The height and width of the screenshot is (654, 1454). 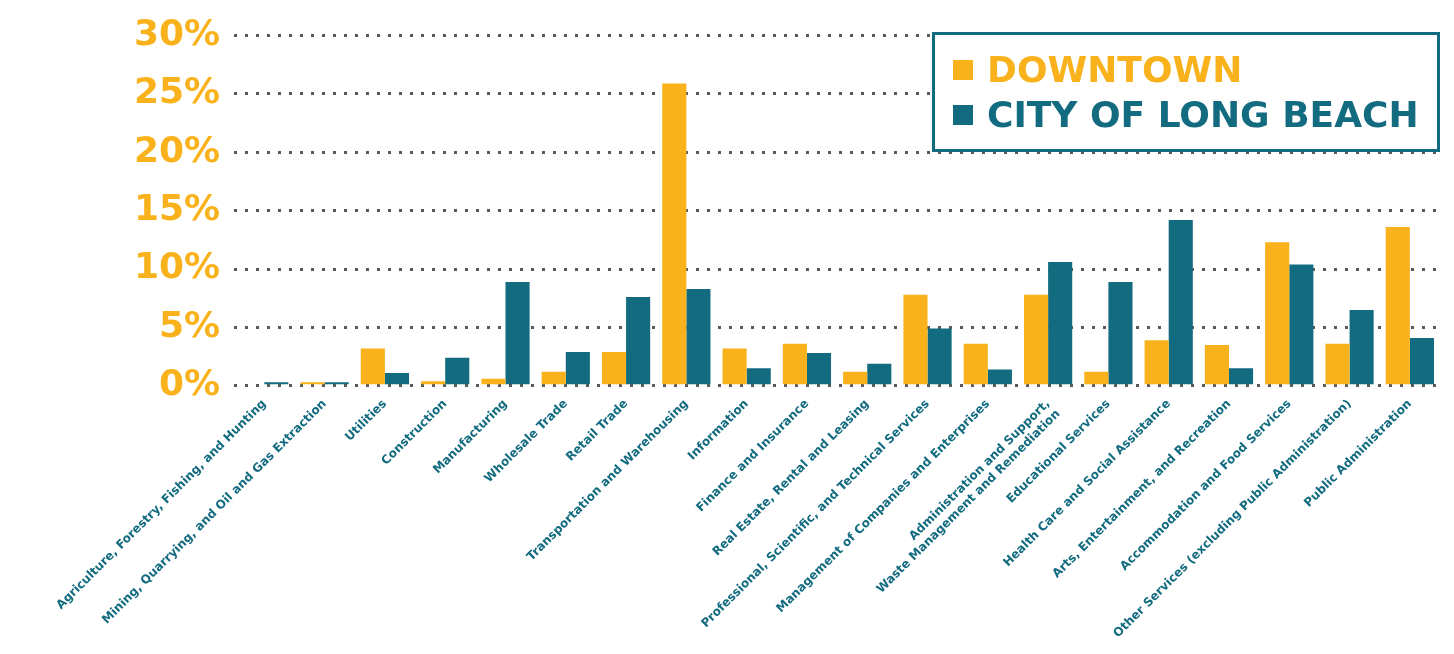 I want to click on y-tick-label: 15%, so click(x=177, y=208).